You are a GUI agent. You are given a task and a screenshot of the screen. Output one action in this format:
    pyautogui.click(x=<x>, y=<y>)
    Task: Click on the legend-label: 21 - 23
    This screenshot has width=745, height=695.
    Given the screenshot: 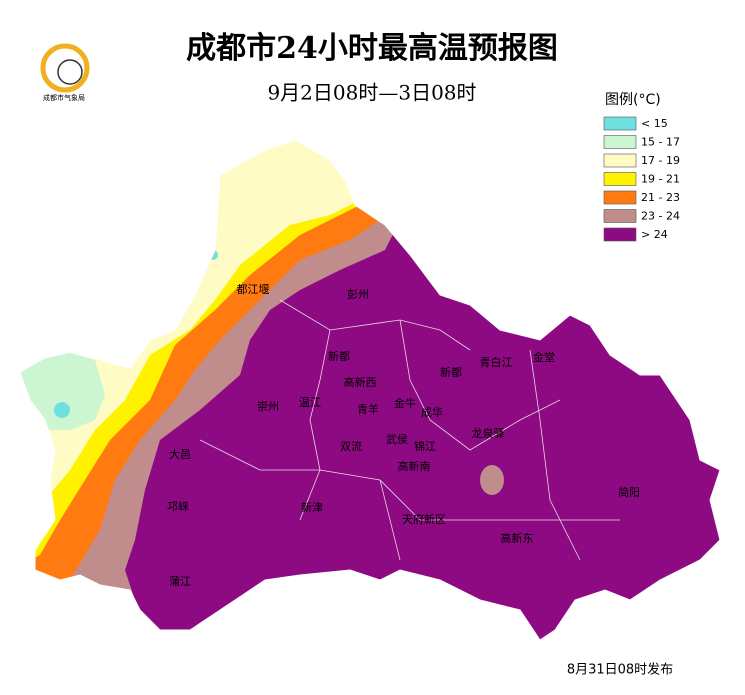 What is the action you would take?
    pyautogui.click(x=660, y=197)
    